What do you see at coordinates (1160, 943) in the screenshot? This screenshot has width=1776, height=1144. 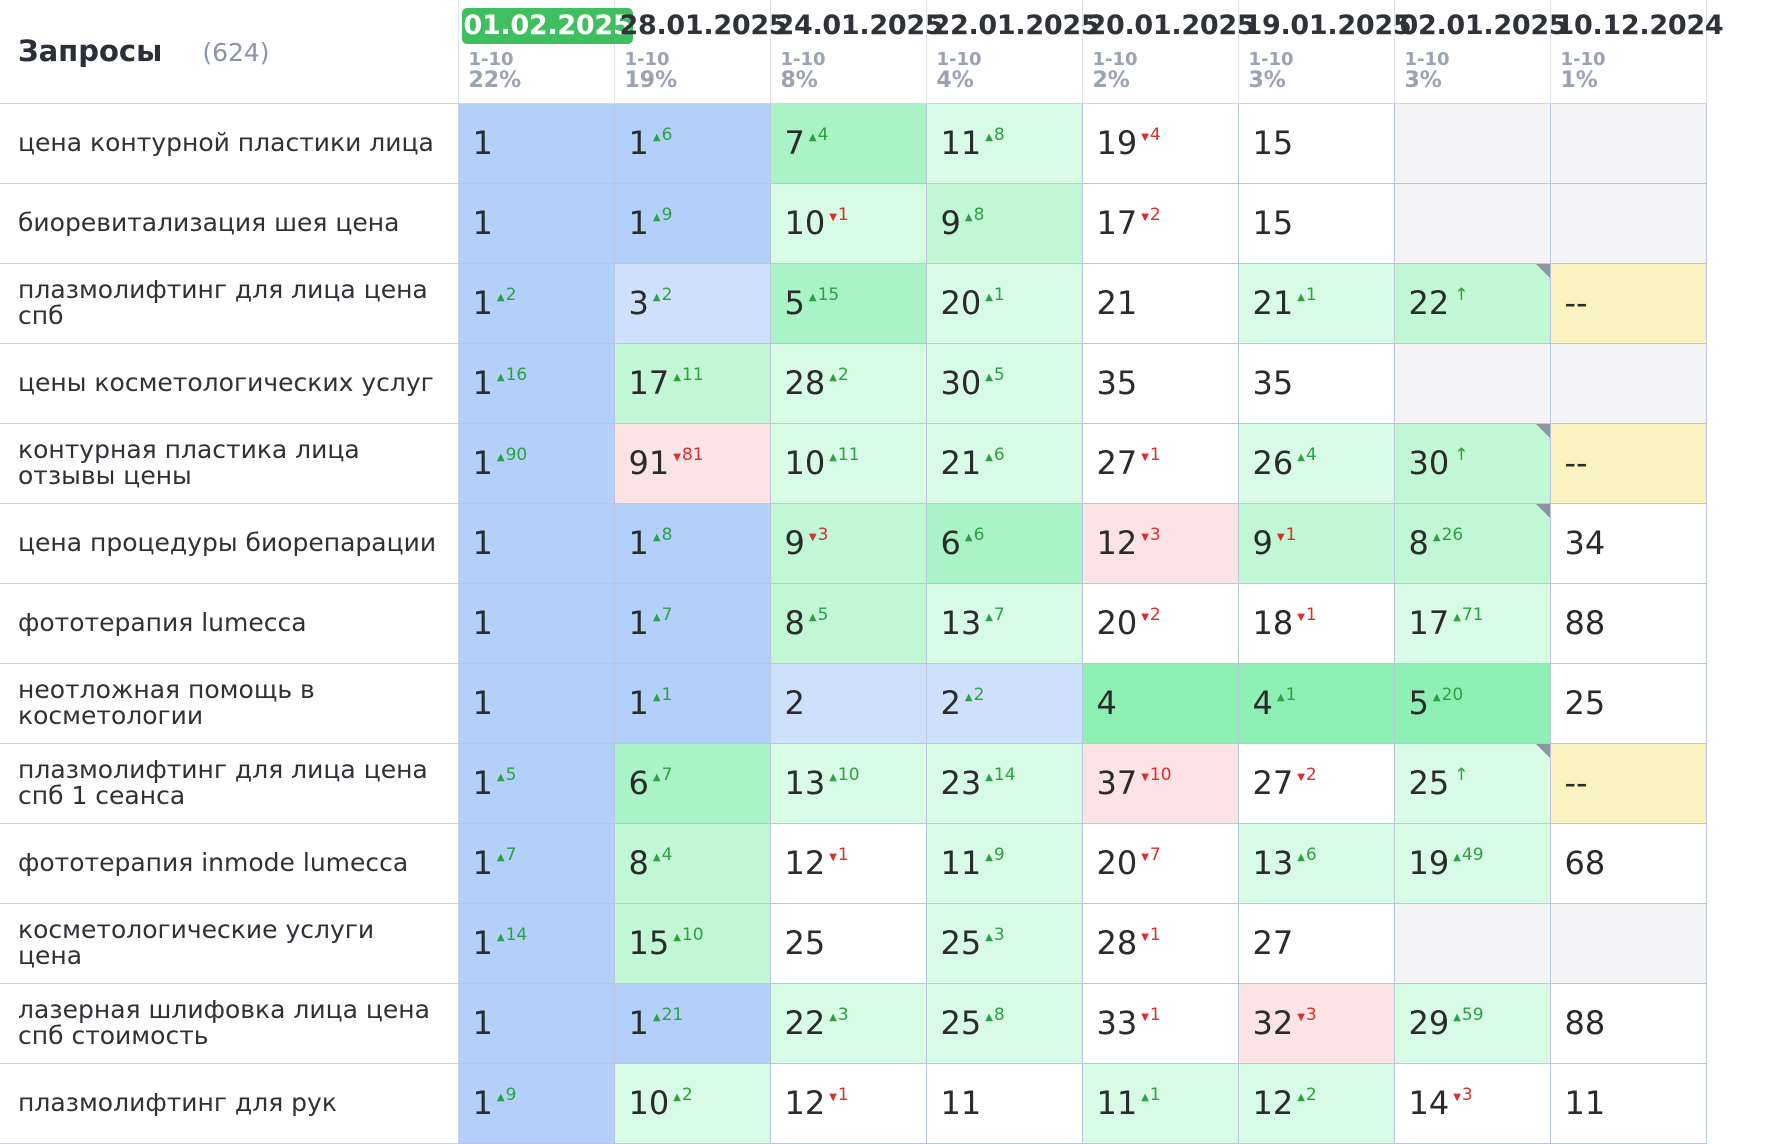 I see `position-cell: 28 ▼1` at bounding box center [1160, 943].